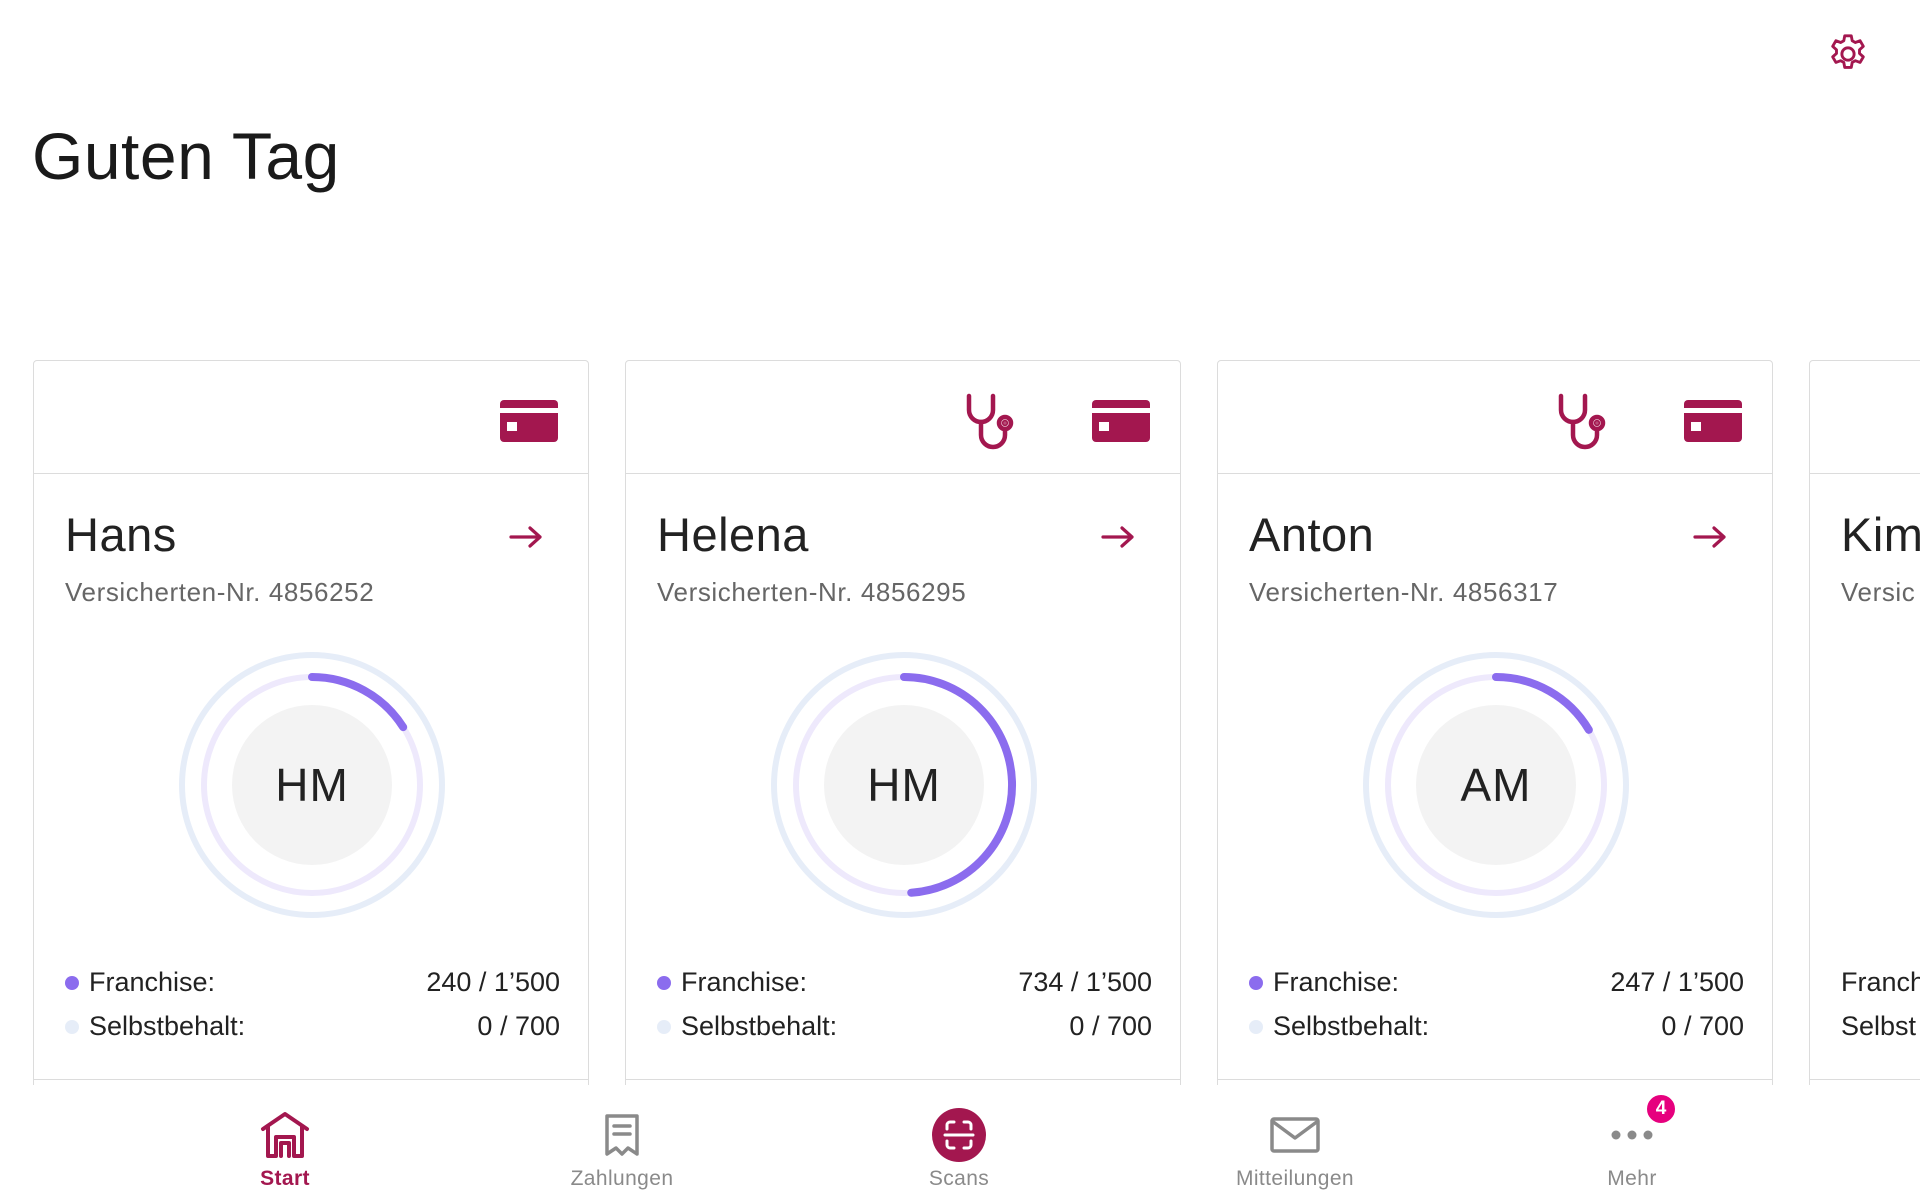 The width and height of the screenshot is (1920, 1200). I want to click on nav-label: Start, so click(285, 1178).